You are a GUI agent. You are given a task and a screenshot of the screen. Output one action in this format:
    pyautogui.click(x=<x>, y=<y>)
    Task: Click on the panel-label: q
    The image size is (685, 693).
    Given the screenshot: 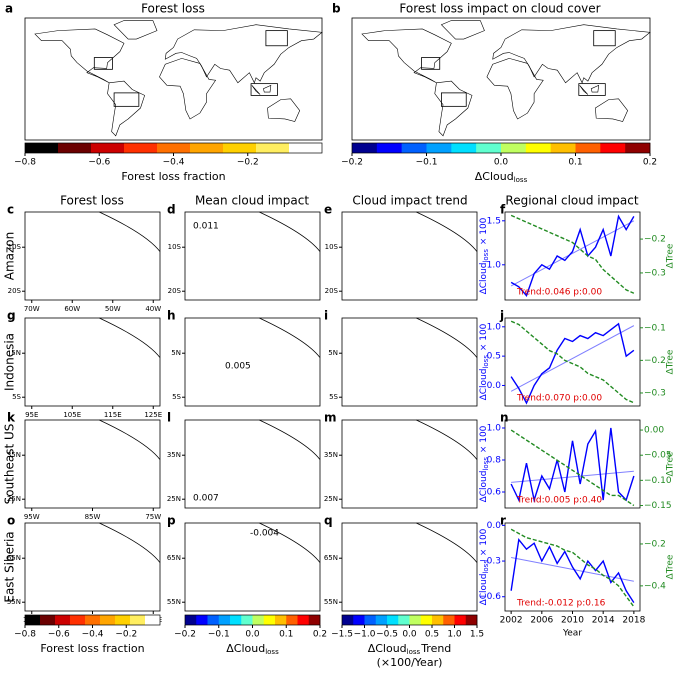 What is the action you would take?
    pyautogui.click(x=328, y=521)
    